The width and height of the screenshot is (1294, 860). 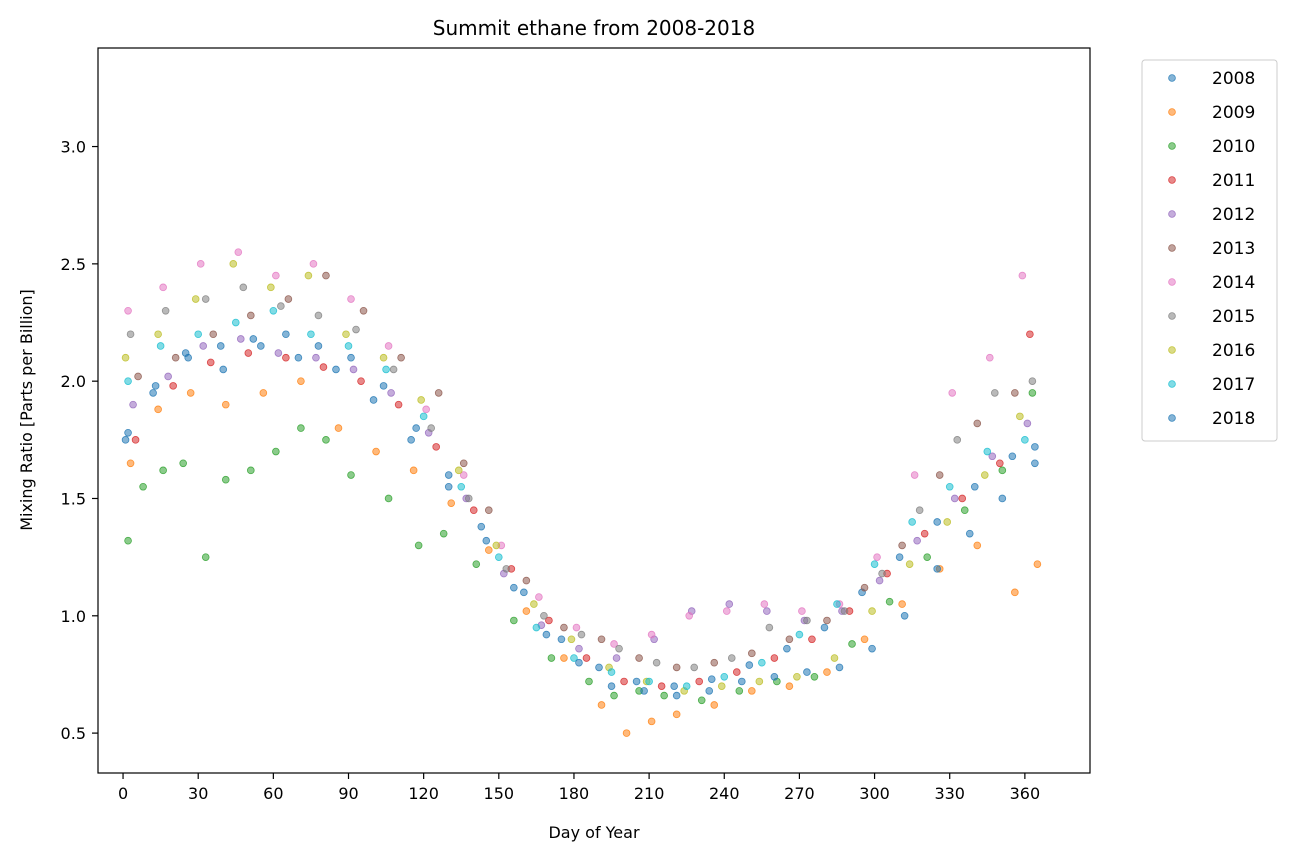 What do you see at coordinates (724, 793) in the screenshot?
I see `x-tick-label: 240` at bounding box center [724, 793].